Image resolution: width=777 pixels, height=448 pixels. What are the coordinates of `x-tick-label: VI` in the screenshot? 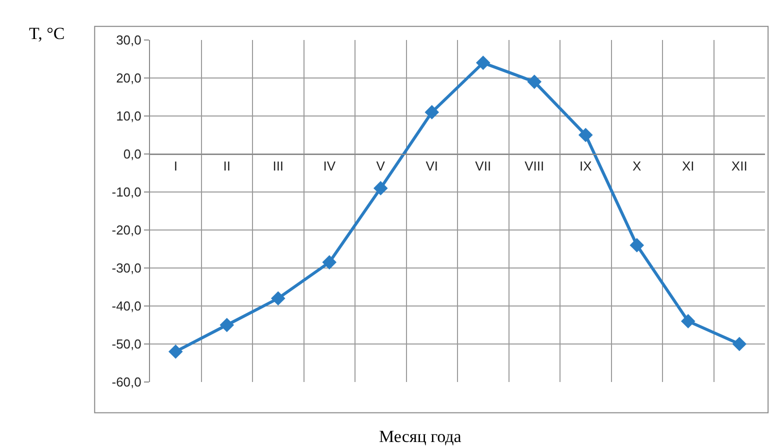 It's located at (432, 166).